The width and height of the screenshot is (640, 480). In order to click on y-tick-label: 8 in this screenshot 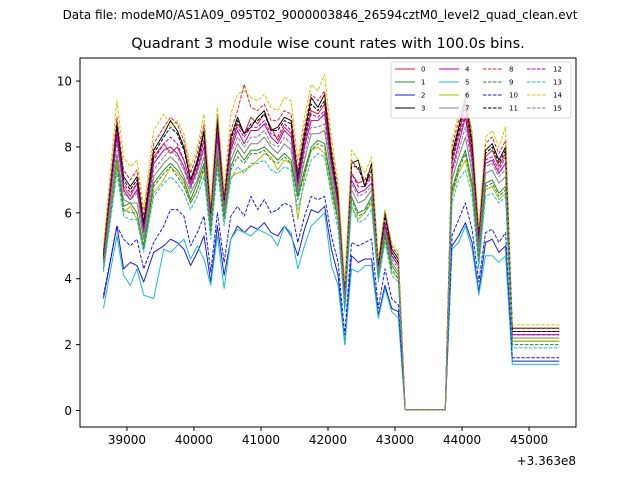, I will do `click(68, 147)`.